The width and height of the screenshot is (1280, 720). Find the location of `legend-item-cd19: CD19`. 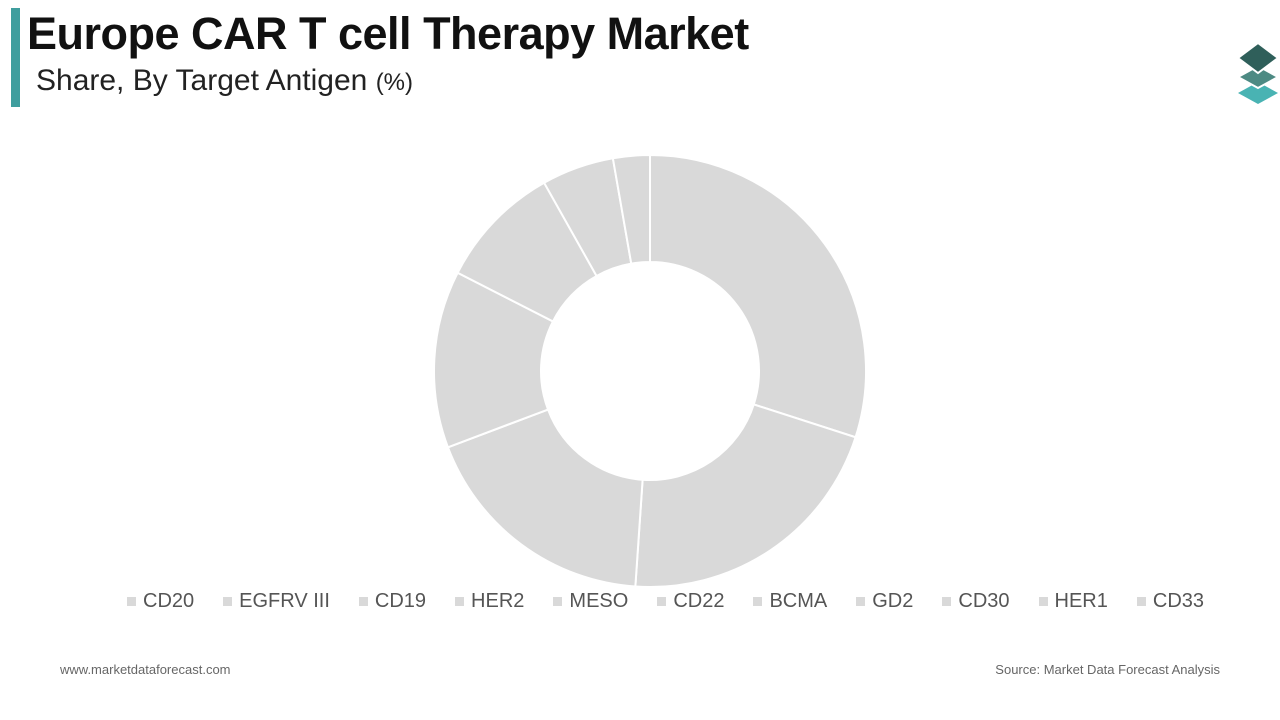

legend-item-cd19: CD19 is located at coordinates (392, 601).